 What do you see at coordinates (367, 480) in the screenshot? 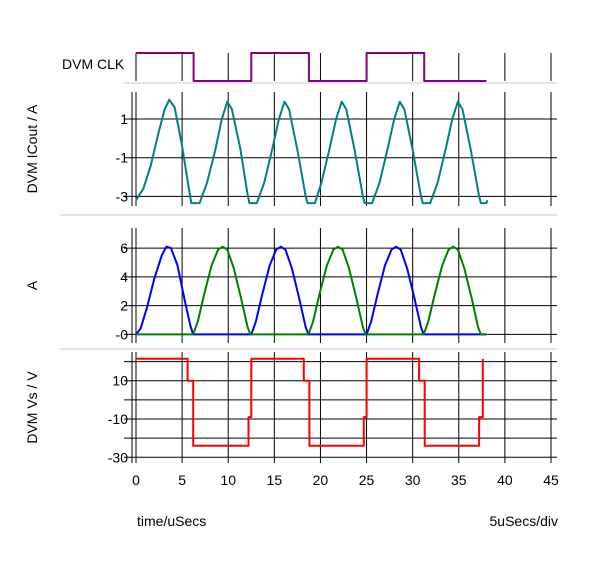
I see `x-tick-label: 25` at bounding box center [367, 480].